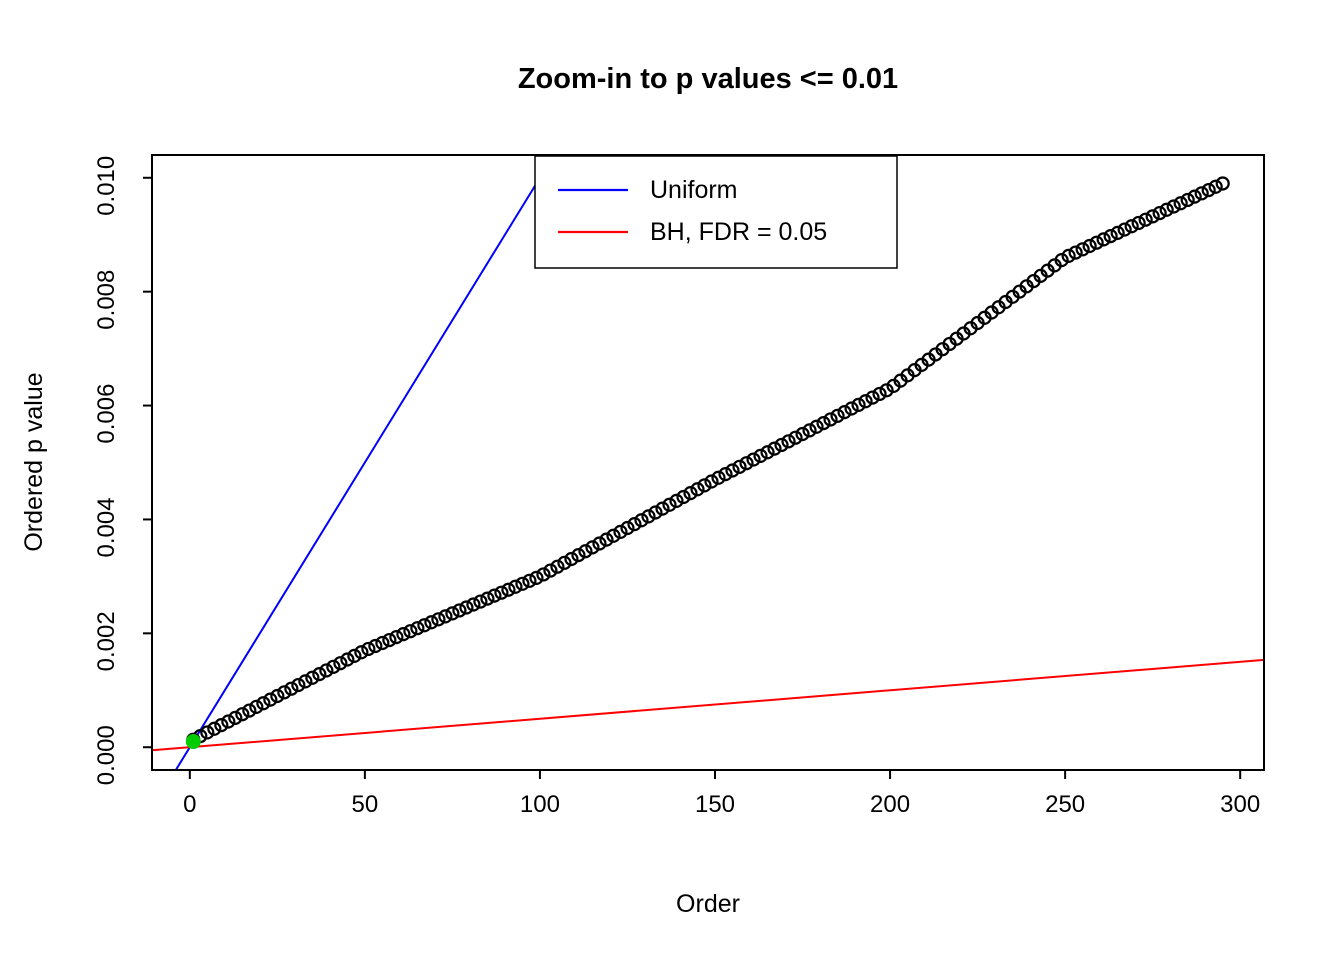 The width and height of the screenshot is (1344, 965). I want to click on x-tick-label: 250, so click(1065, 804).